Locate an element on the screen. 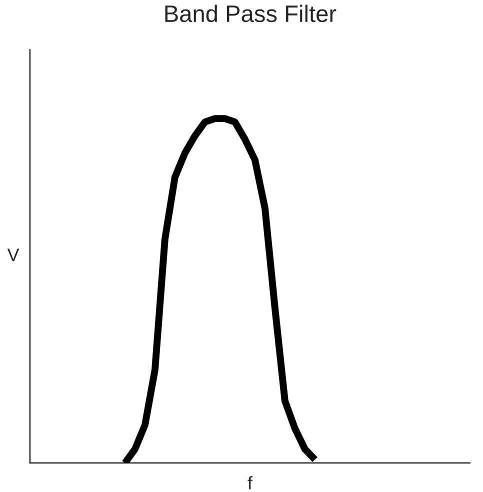 The height and width of the screenshot is (492, 483). x-axis-title: f is located at coordinates (250, 483).